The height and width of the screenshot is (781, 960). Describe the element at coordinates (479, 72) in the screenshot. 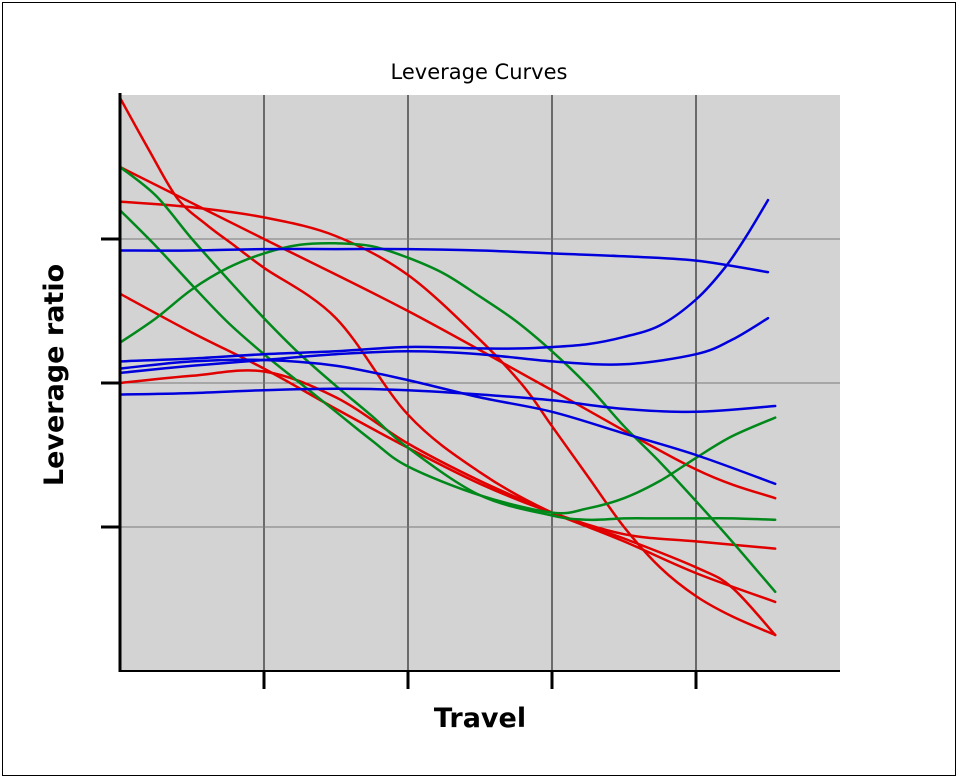

I see `chart-title: Leverage Curves` at that location.